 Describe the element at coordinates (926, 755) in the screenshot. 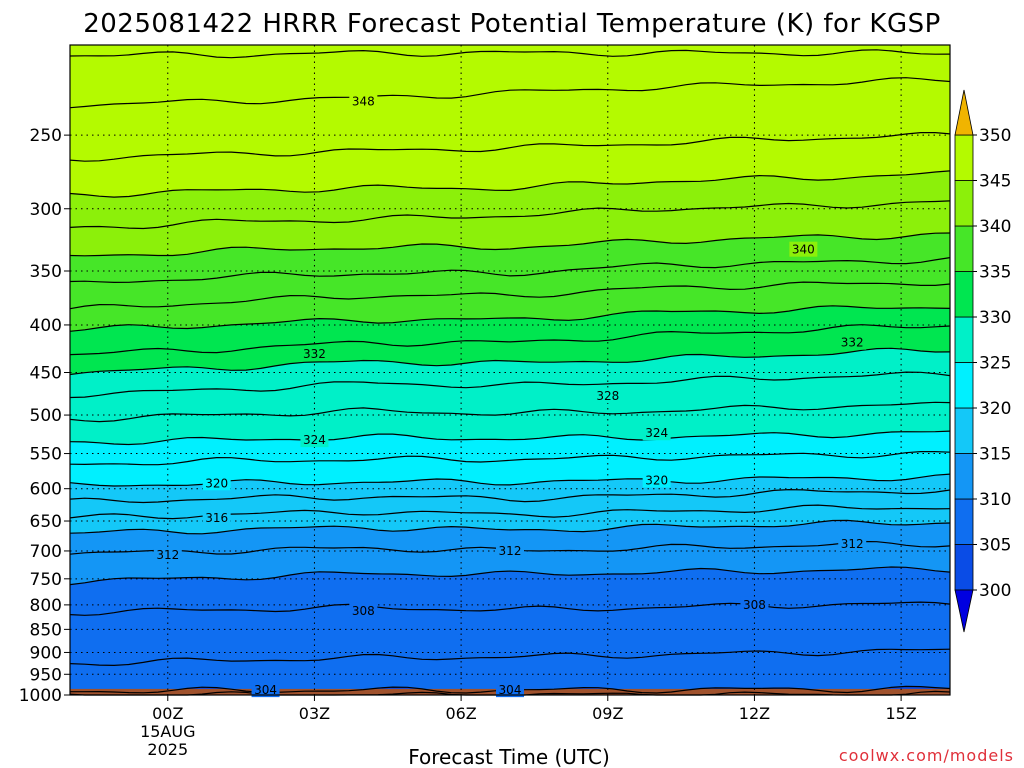

I see `credit-link: coolwx.com/models` at that location.